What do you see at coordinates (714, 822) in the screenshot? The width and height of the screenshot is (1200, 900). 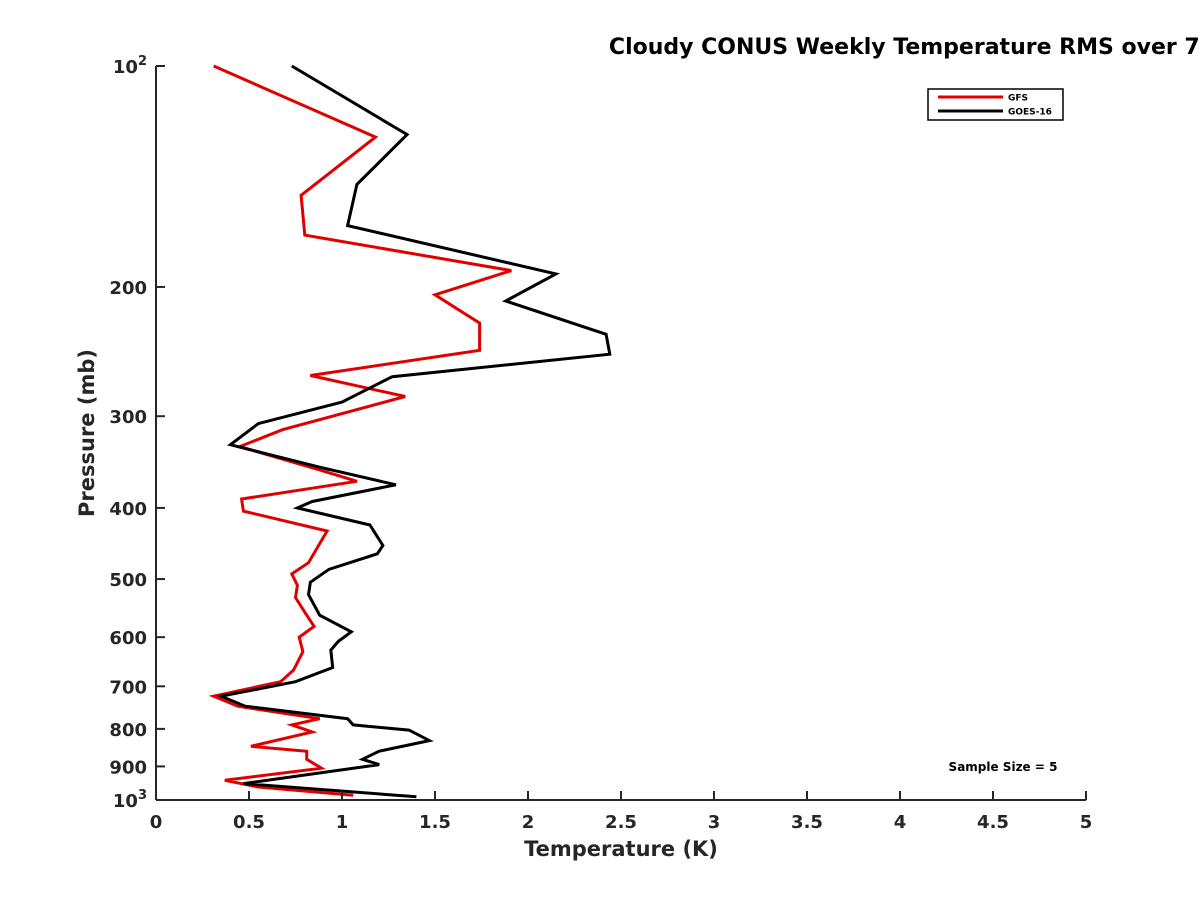 I see `x-tick-label: 3` at bounding box center [714, 822].